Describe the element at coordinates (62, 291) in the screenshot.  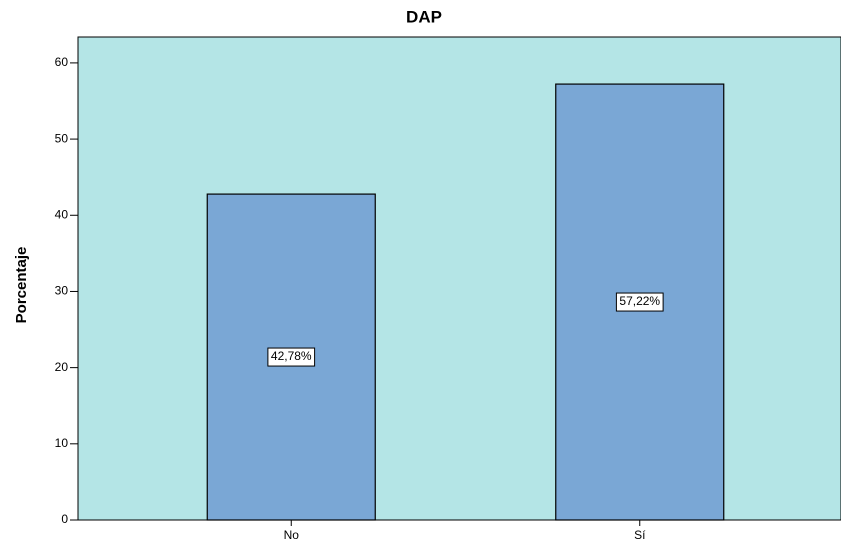
I see `y-tick-label: 30` at that location.